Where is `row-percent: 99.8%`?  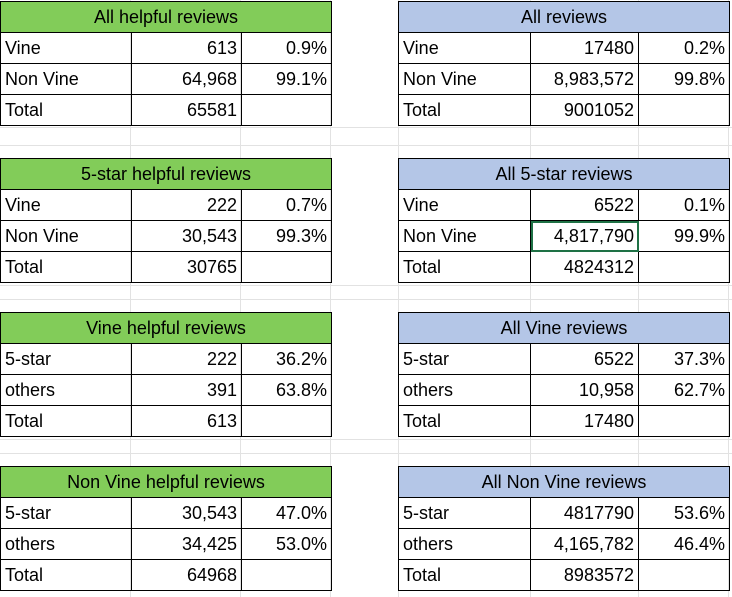 row-percent: 99.8% is located at coordinates (684, 79).